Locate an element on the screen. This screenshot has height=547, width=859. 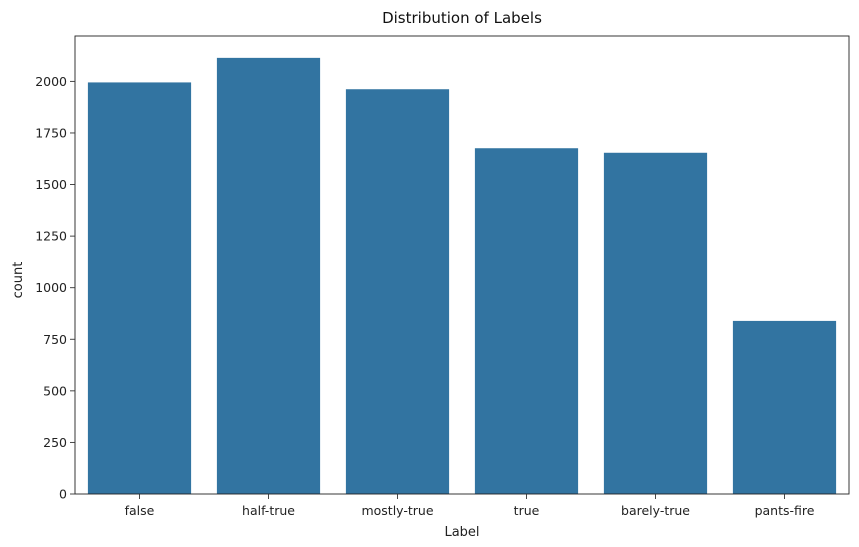
x-tick-label: mostly-true is located at coordinates (397, 510).